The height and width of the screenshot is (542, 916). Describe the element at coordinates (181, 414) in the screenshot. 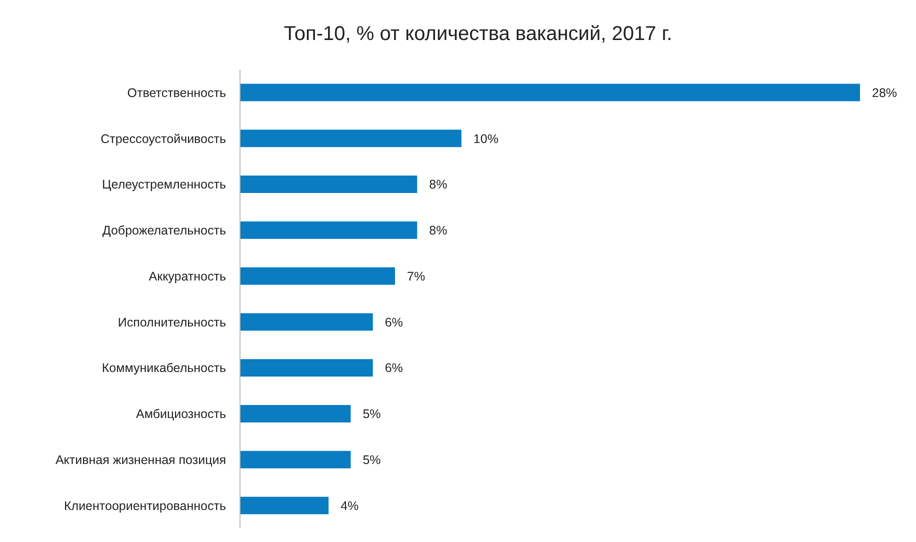

I see `y-tick-label: Амбициозность` at that location.